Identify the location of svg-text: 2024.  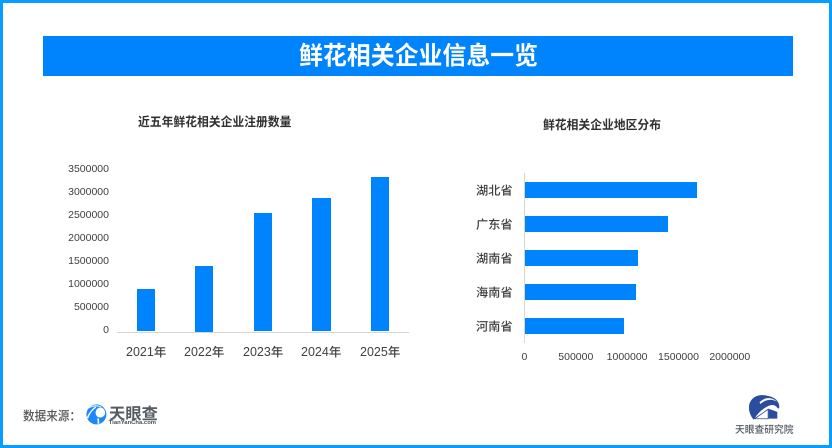
(315, 352).